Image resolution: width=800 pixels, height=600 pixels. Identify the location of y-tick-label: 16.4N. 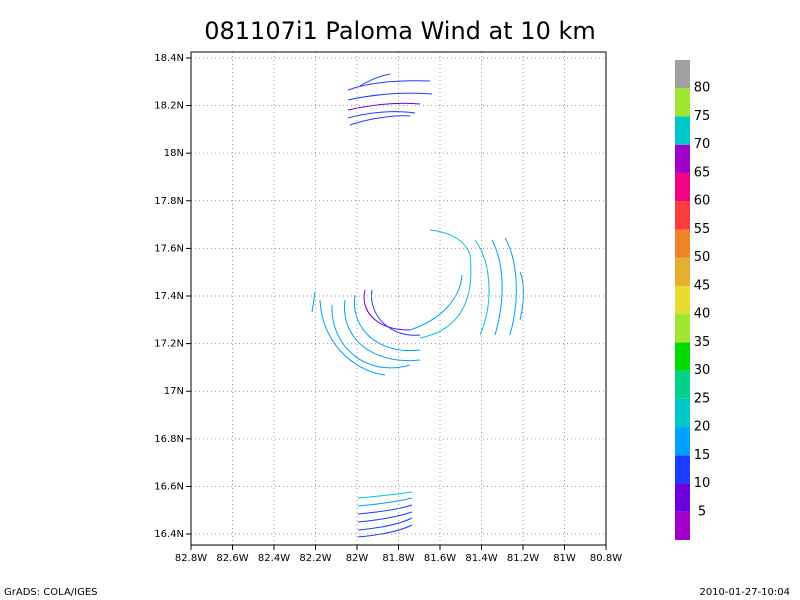
(169, 534).